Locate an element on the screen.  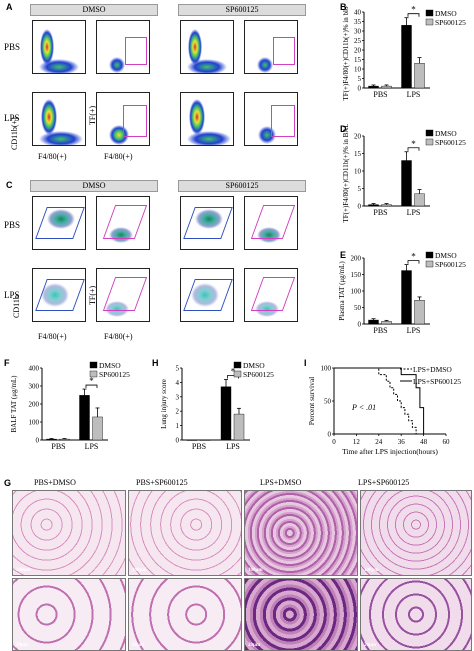
panel-h-label: H is located at coordinates (155, 363).